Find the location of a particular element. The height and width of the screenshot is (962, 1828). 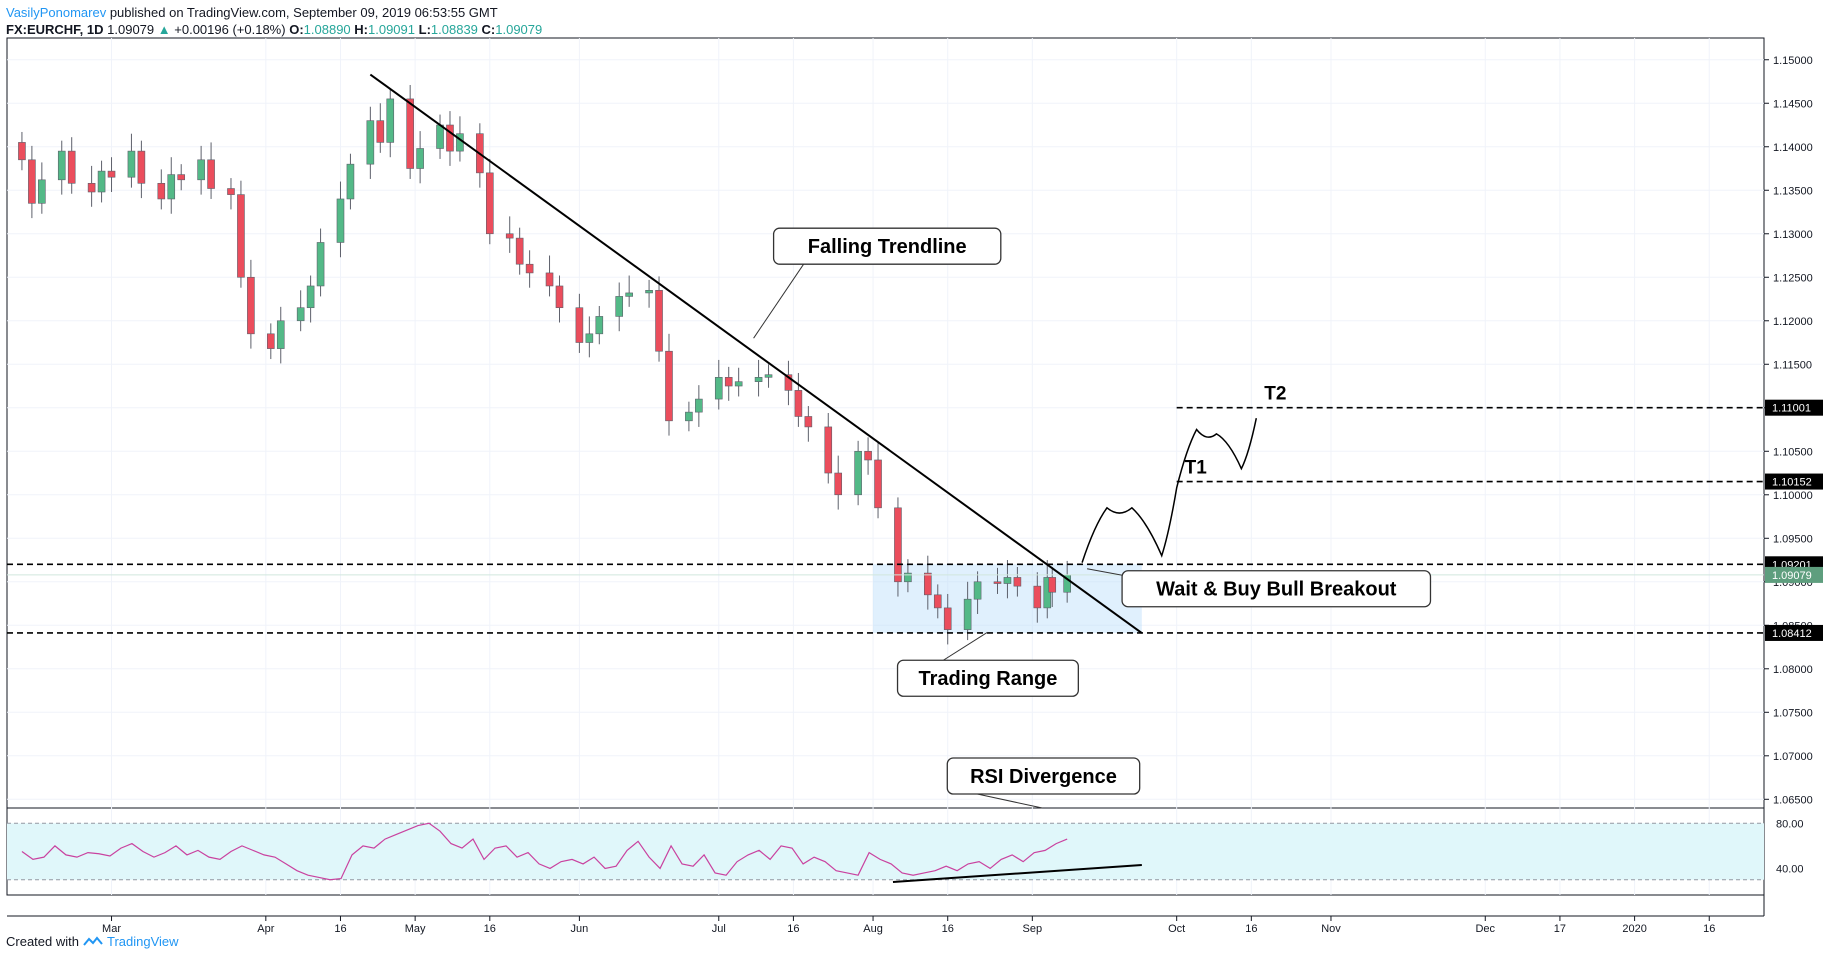

y-tick-label: 1.06500 is located at coordinates (1793, 800).